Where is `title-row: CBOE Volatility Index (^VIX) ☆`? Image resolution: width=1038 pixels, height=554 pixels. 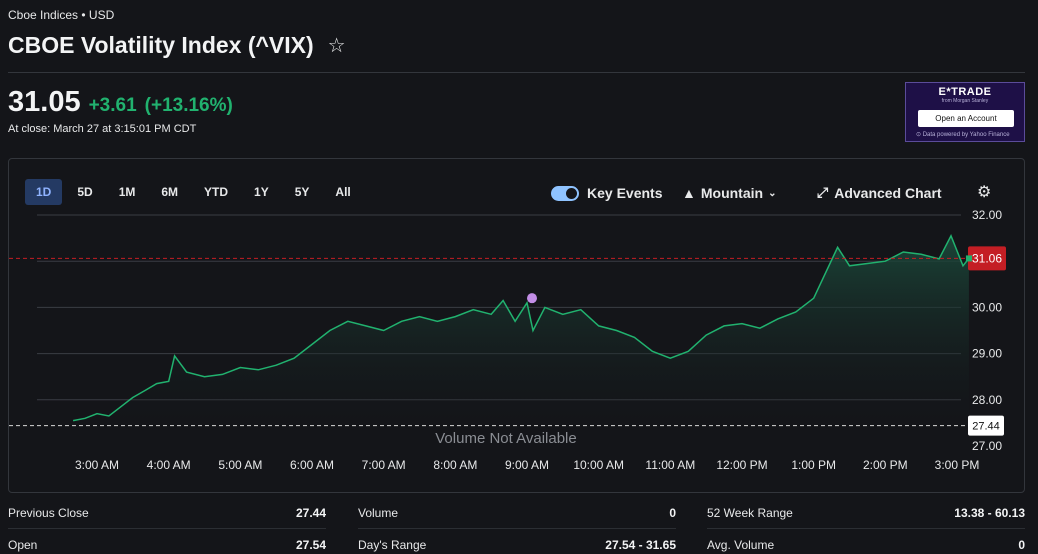
title-row: CBOE Volatility Index (^VIX) ☆ is located at coordinates (177, 45).